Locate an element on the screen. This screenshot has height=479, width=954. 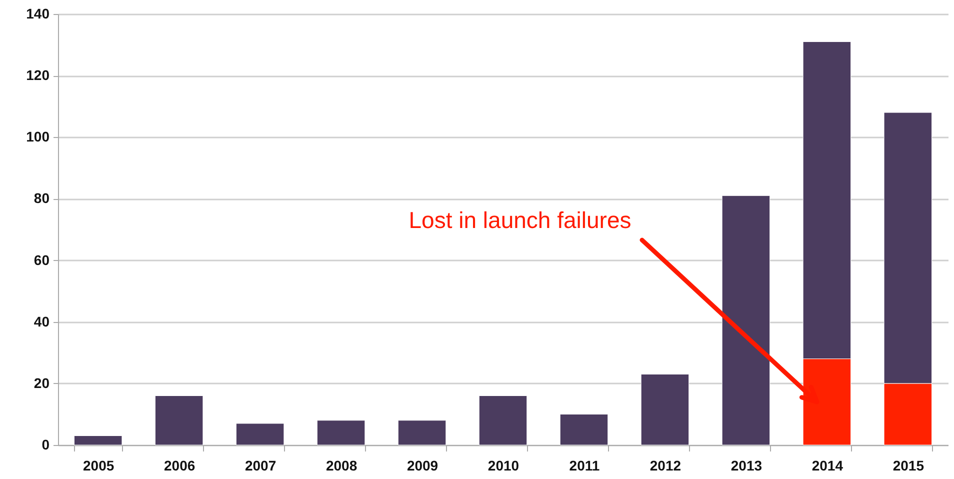
annotation: Lost in launch failures is located at coordinates (520, 220).